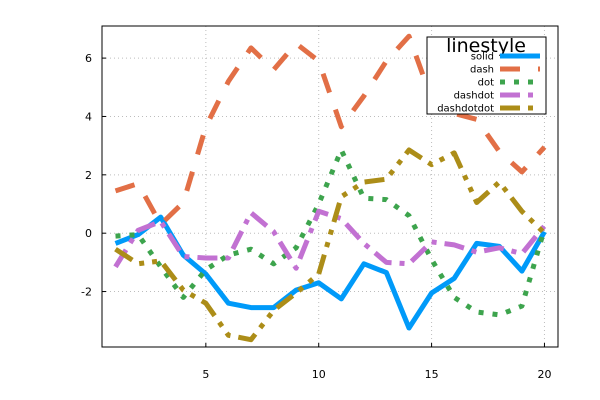  I want to click on legend-box, so click(486, 75).